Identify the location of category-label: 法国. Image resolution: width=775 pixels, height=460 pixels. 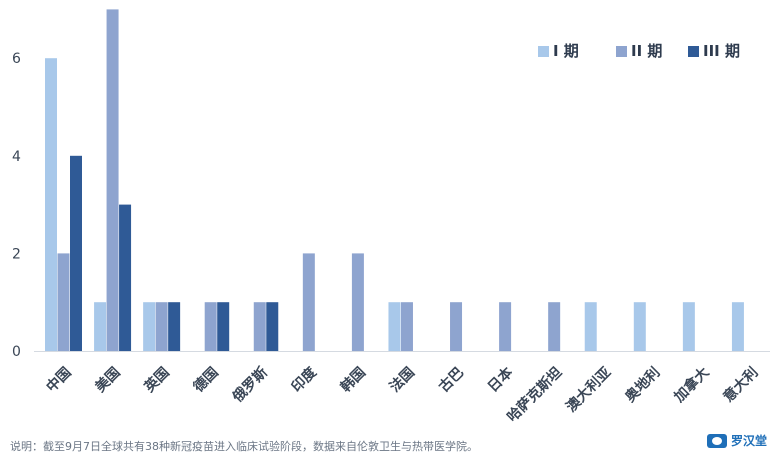
(402, 380).